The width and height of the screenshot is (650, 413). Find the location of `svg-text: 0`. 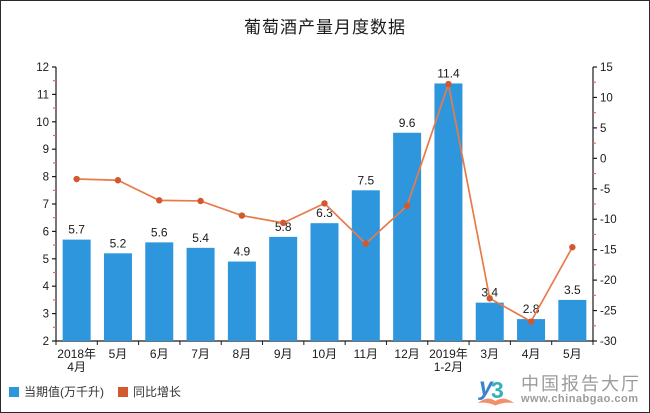

svg-text: 0 is located at coordinates (603, 159).